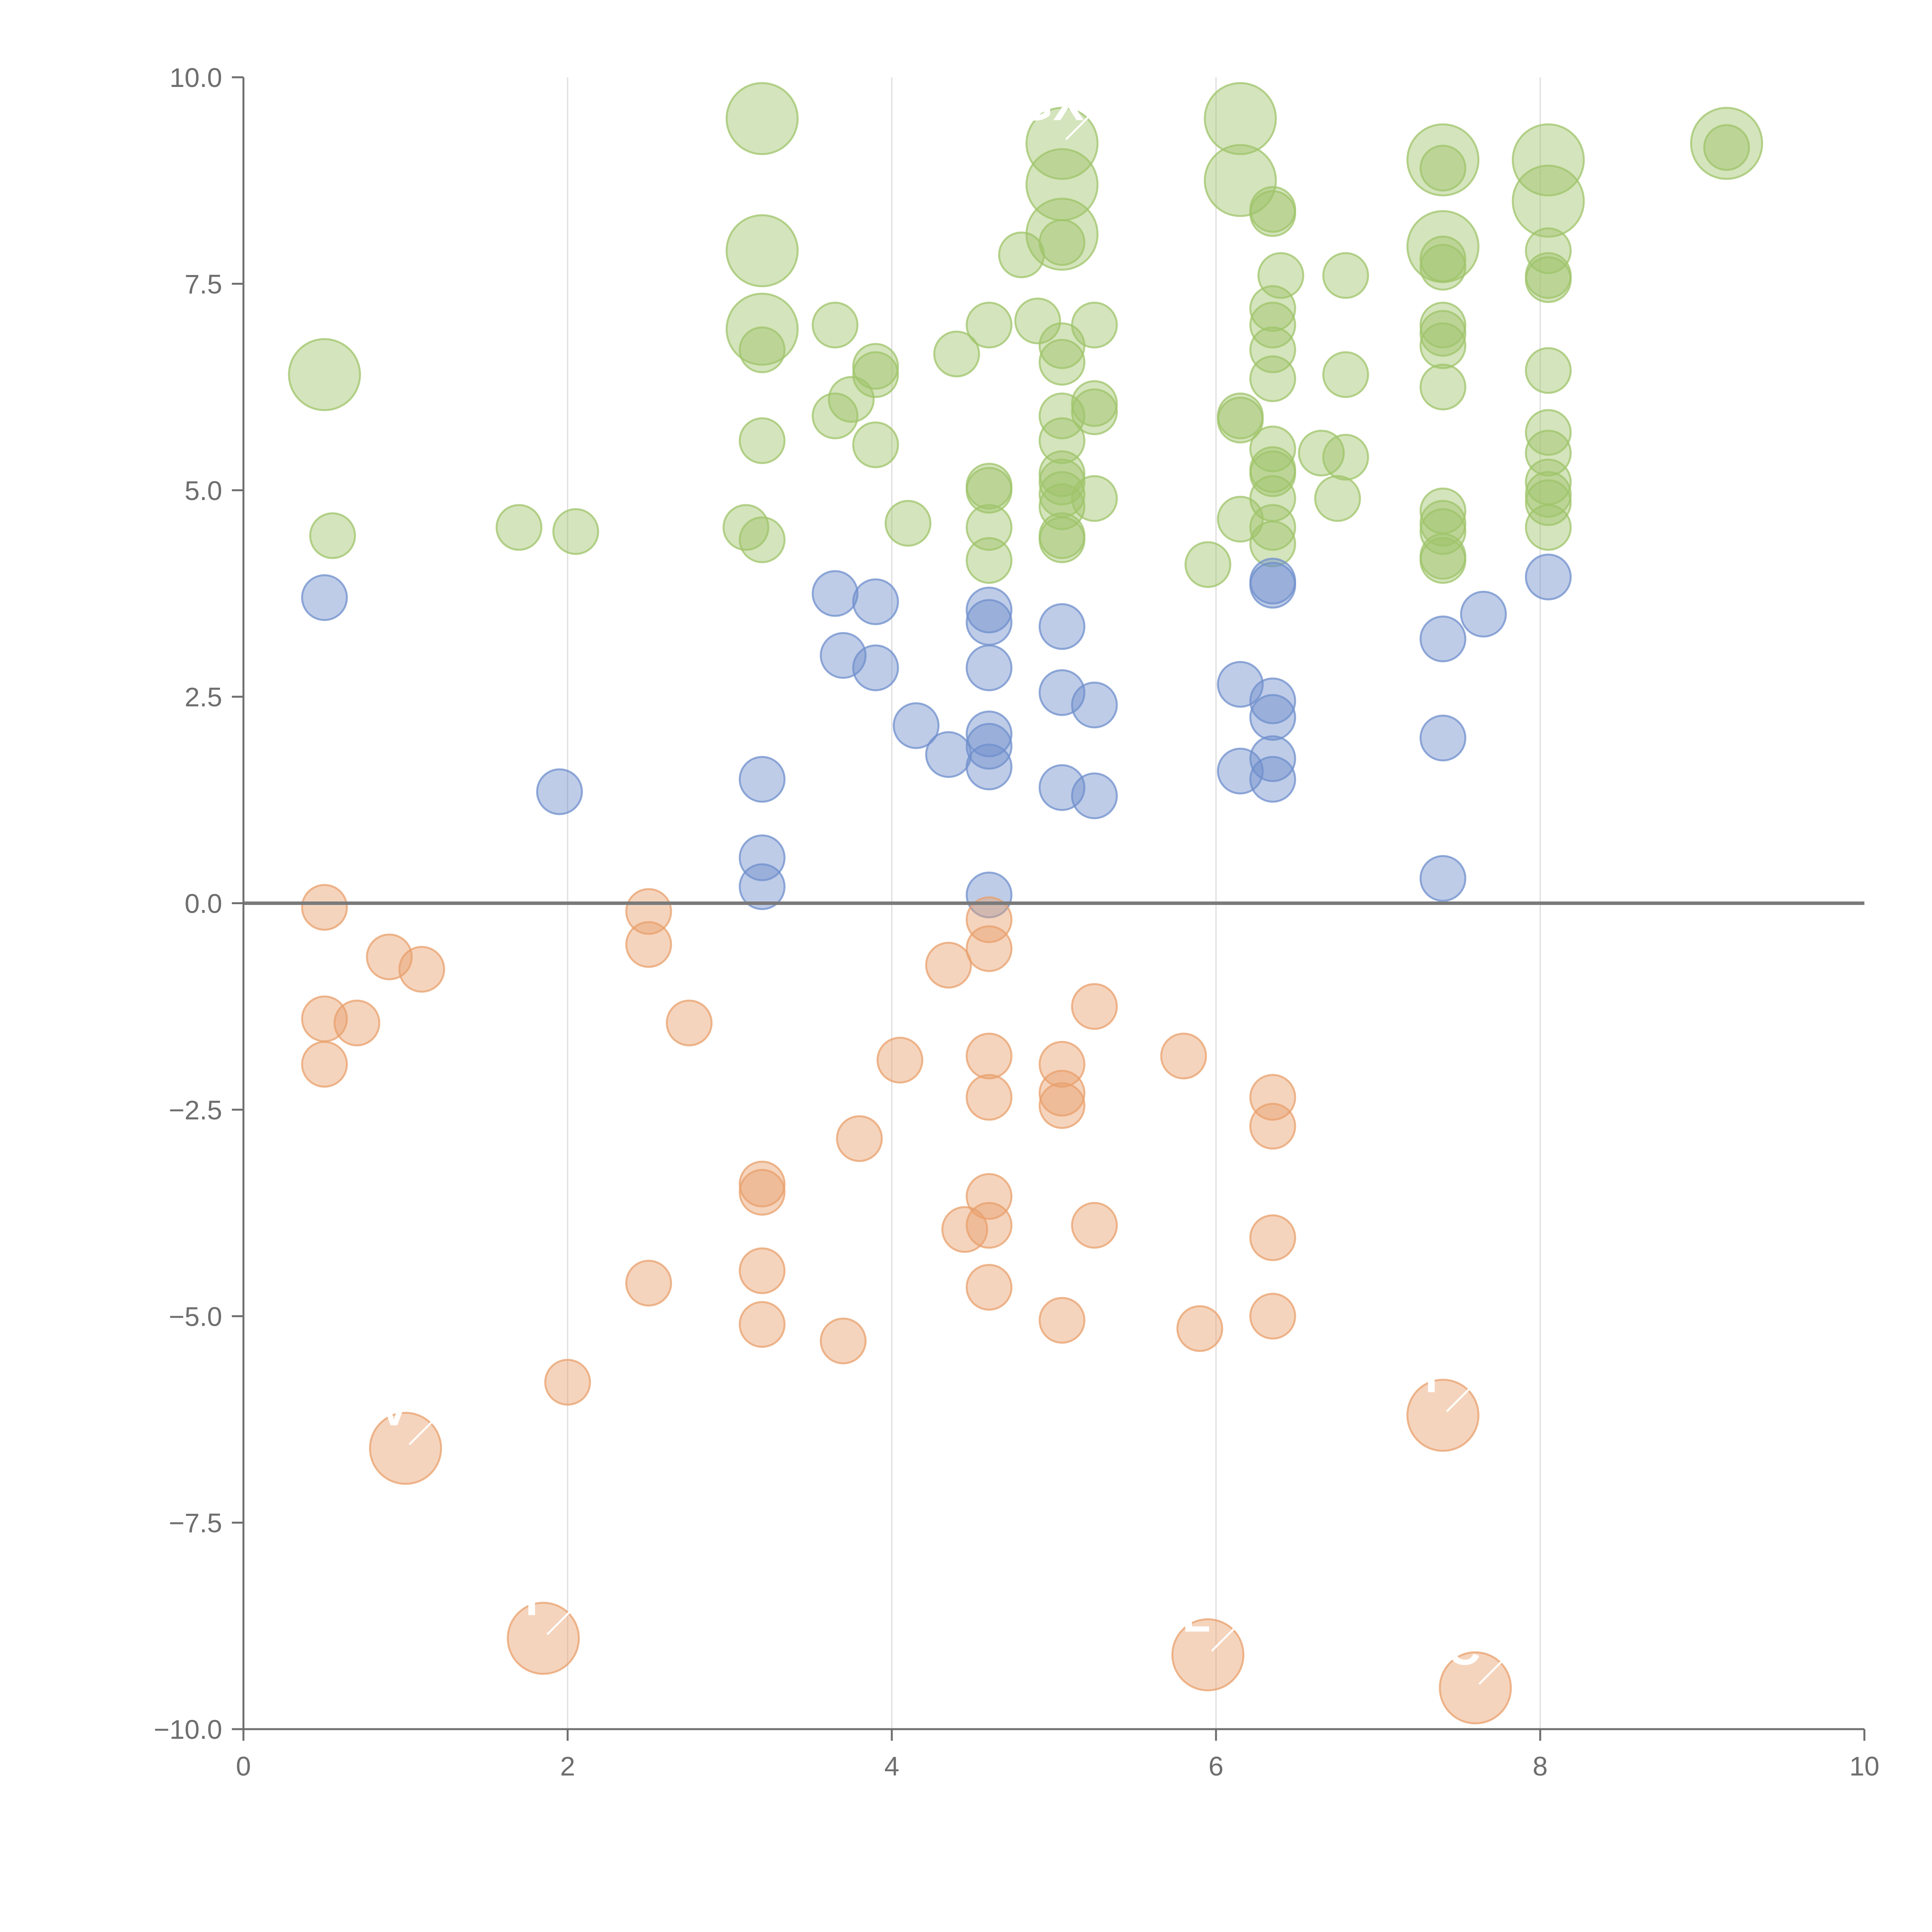  What do you see at coordinates (1464, 1649) in the screenshot?
I see `annotation-label: C` at bounding box center [1464, 1649].